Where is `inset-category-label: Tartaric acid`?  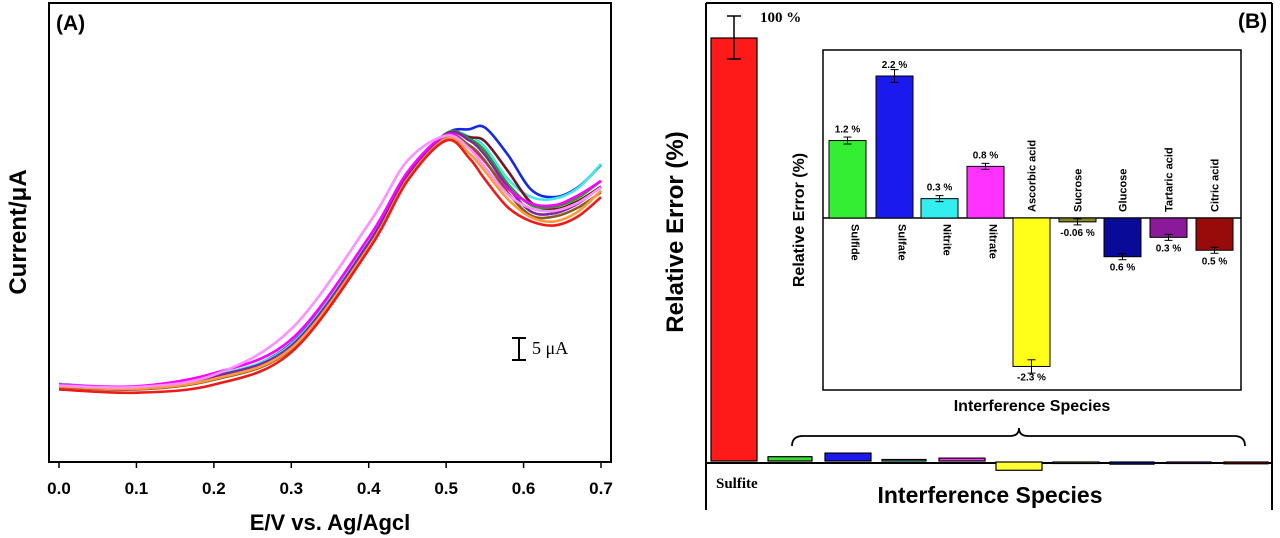
inset-category-label: Tartaric acid is located at coordinates (1170, 179).